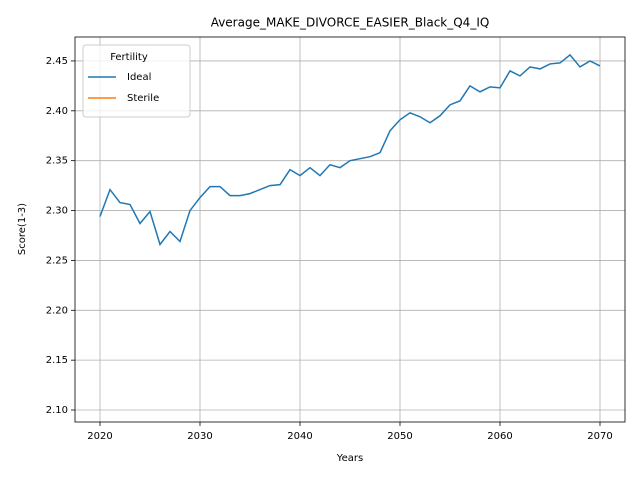  I want to click on x-tick-label: 2050, so click(399, 436).